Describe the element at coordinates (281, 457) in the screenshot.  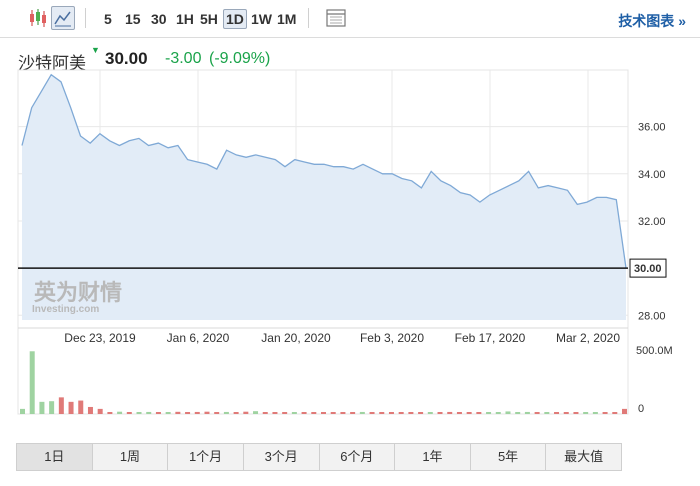
I see `range-3-months: 3个月` at that location.